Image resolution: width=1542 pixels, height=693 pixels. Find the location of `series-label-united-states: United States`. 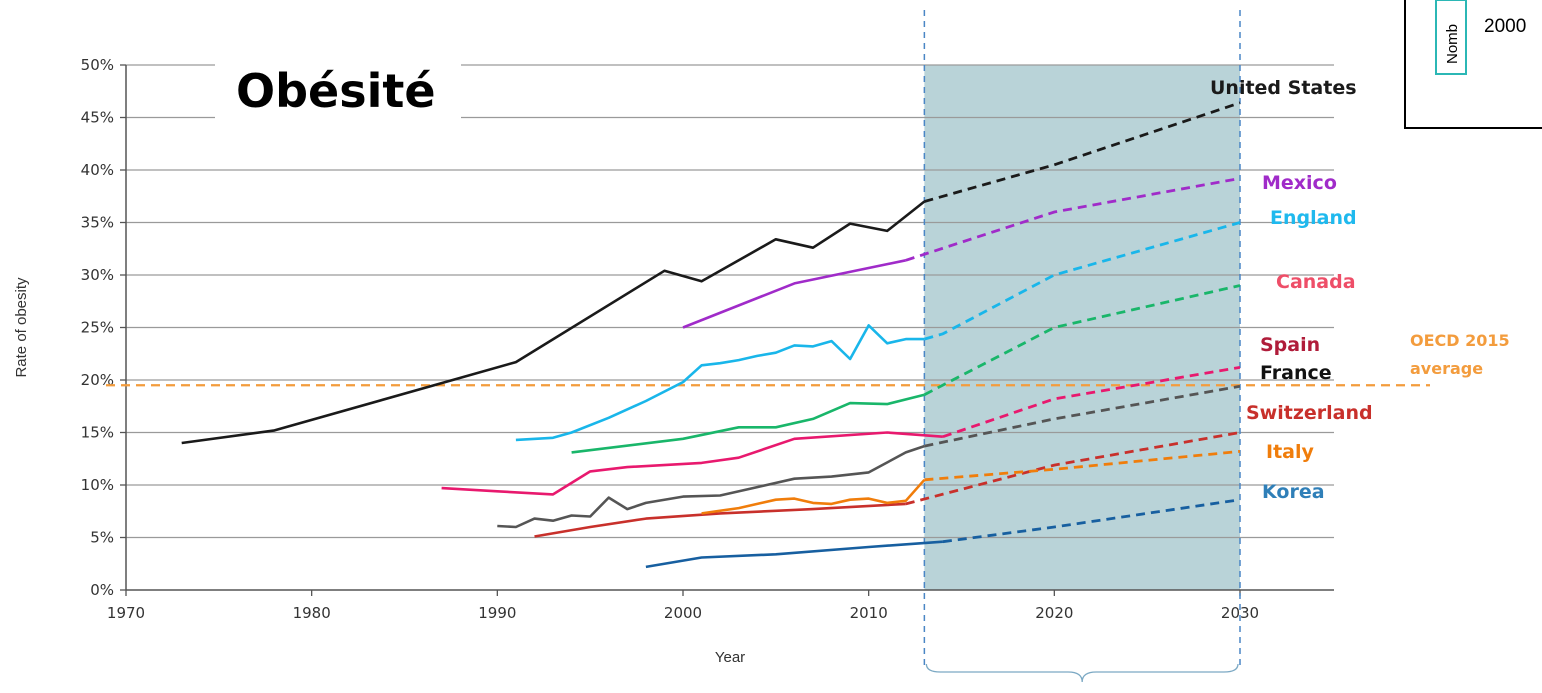

series-label-united-states: United States is located at coordinates (1283, 88).